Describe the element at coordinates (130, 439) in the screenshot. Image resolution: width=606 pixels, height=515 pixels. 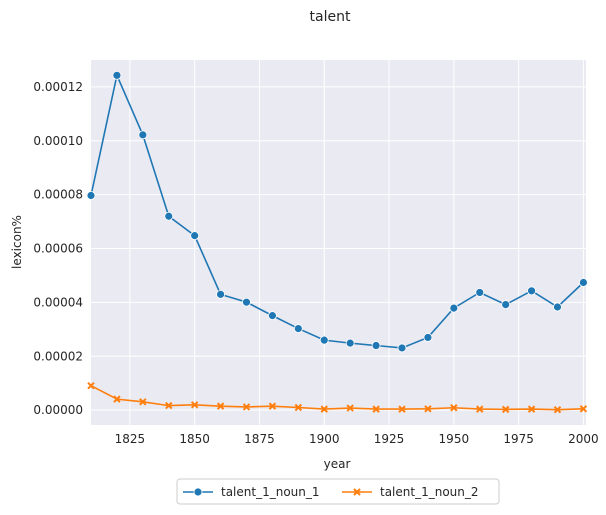
I see `x-tick-label: 1825` at that location.